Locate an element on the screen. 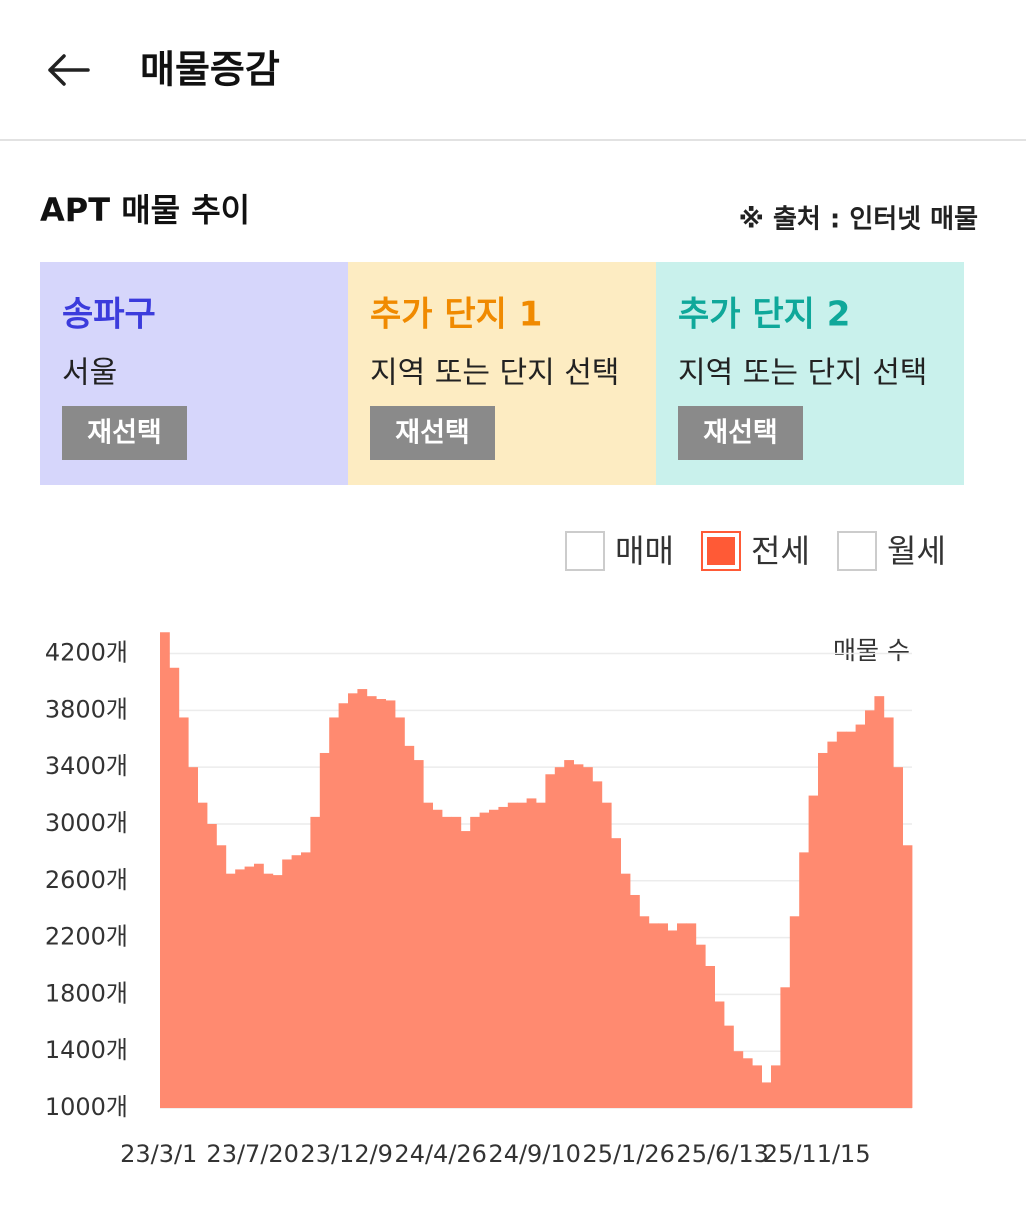 This screenshot has width=1026, height=1210. x-tick-label: 24/4/26 is located at coordinates (440, 1154).